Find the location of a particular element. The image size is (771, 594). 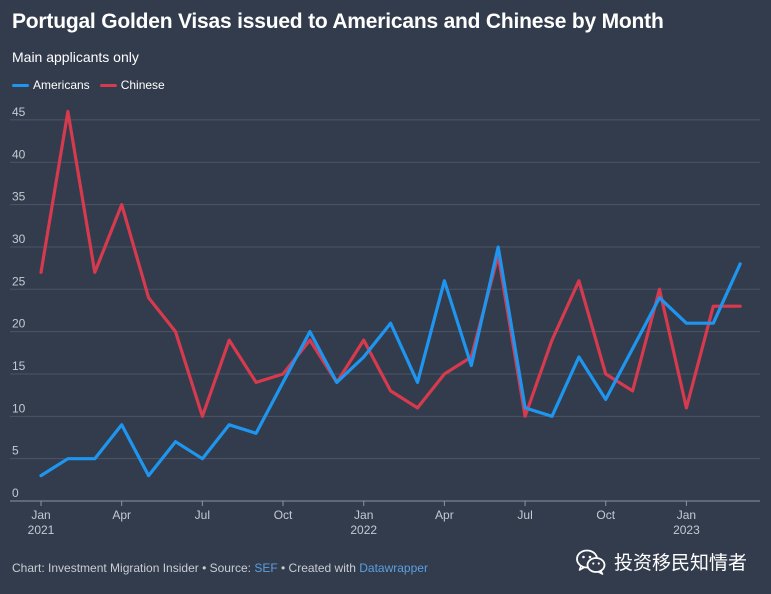

watermark: 投资移民知情者 is located at coordinates (661, 561).